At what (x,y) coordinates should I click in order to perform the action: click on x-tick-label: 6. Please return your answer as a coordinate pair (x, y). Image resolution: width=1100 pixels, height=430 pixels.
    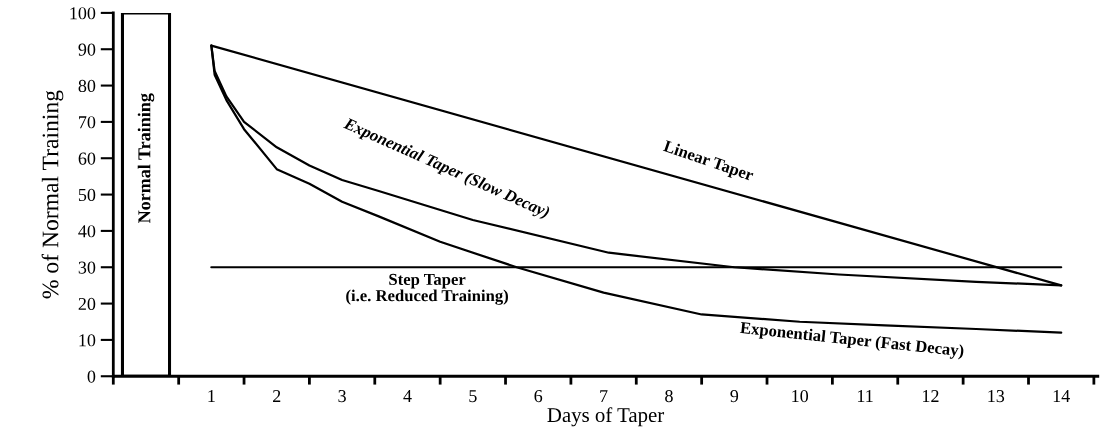
    Looking at the image, I should click on (538, 396).